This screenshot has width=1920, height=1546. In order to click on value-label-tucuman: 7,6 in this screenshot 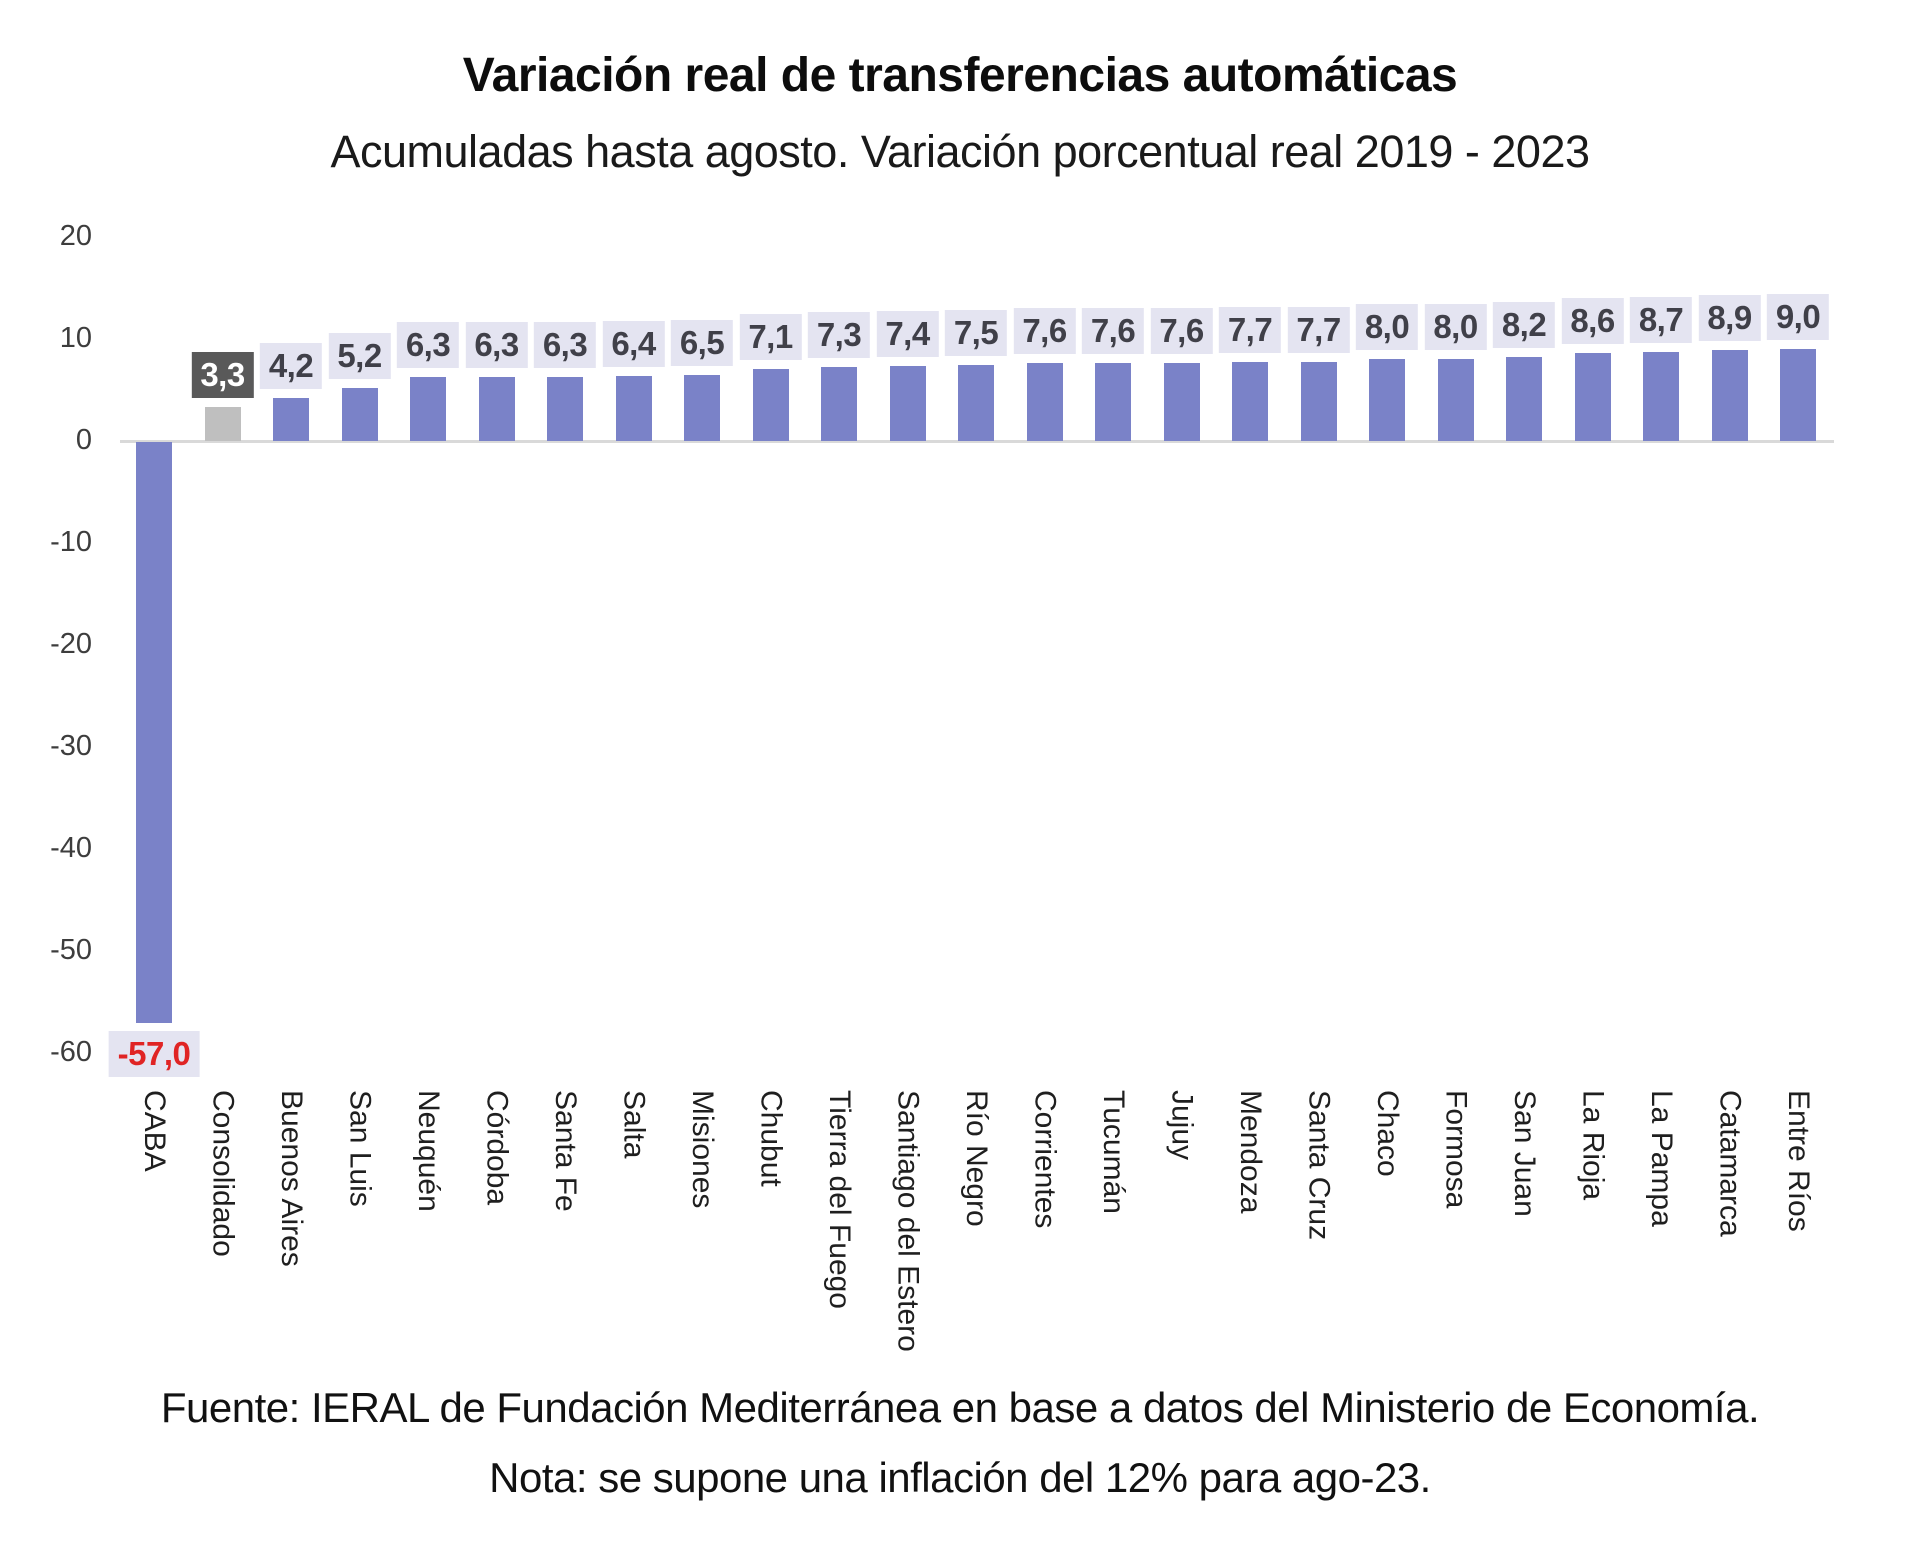, I will do `click(1113, 331)`.